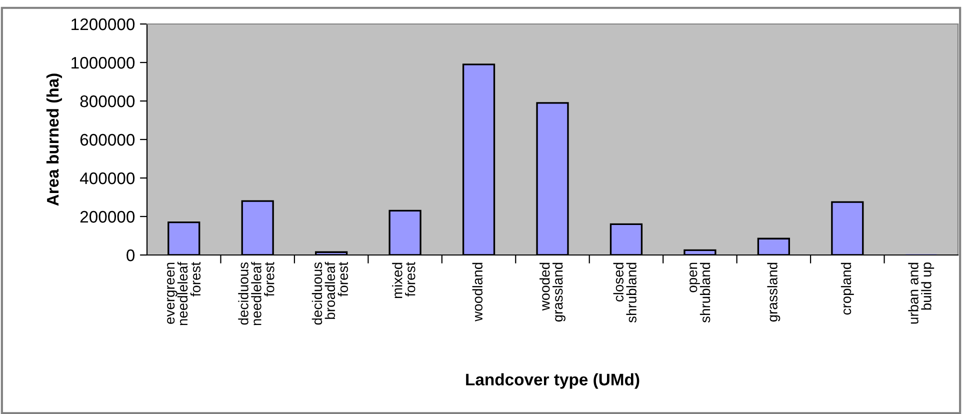 This screenshot has width=962, height=414. Describe the element at coordinates (477, 292) in the screenshot. I see `x-tick-label: woodland` at that location.